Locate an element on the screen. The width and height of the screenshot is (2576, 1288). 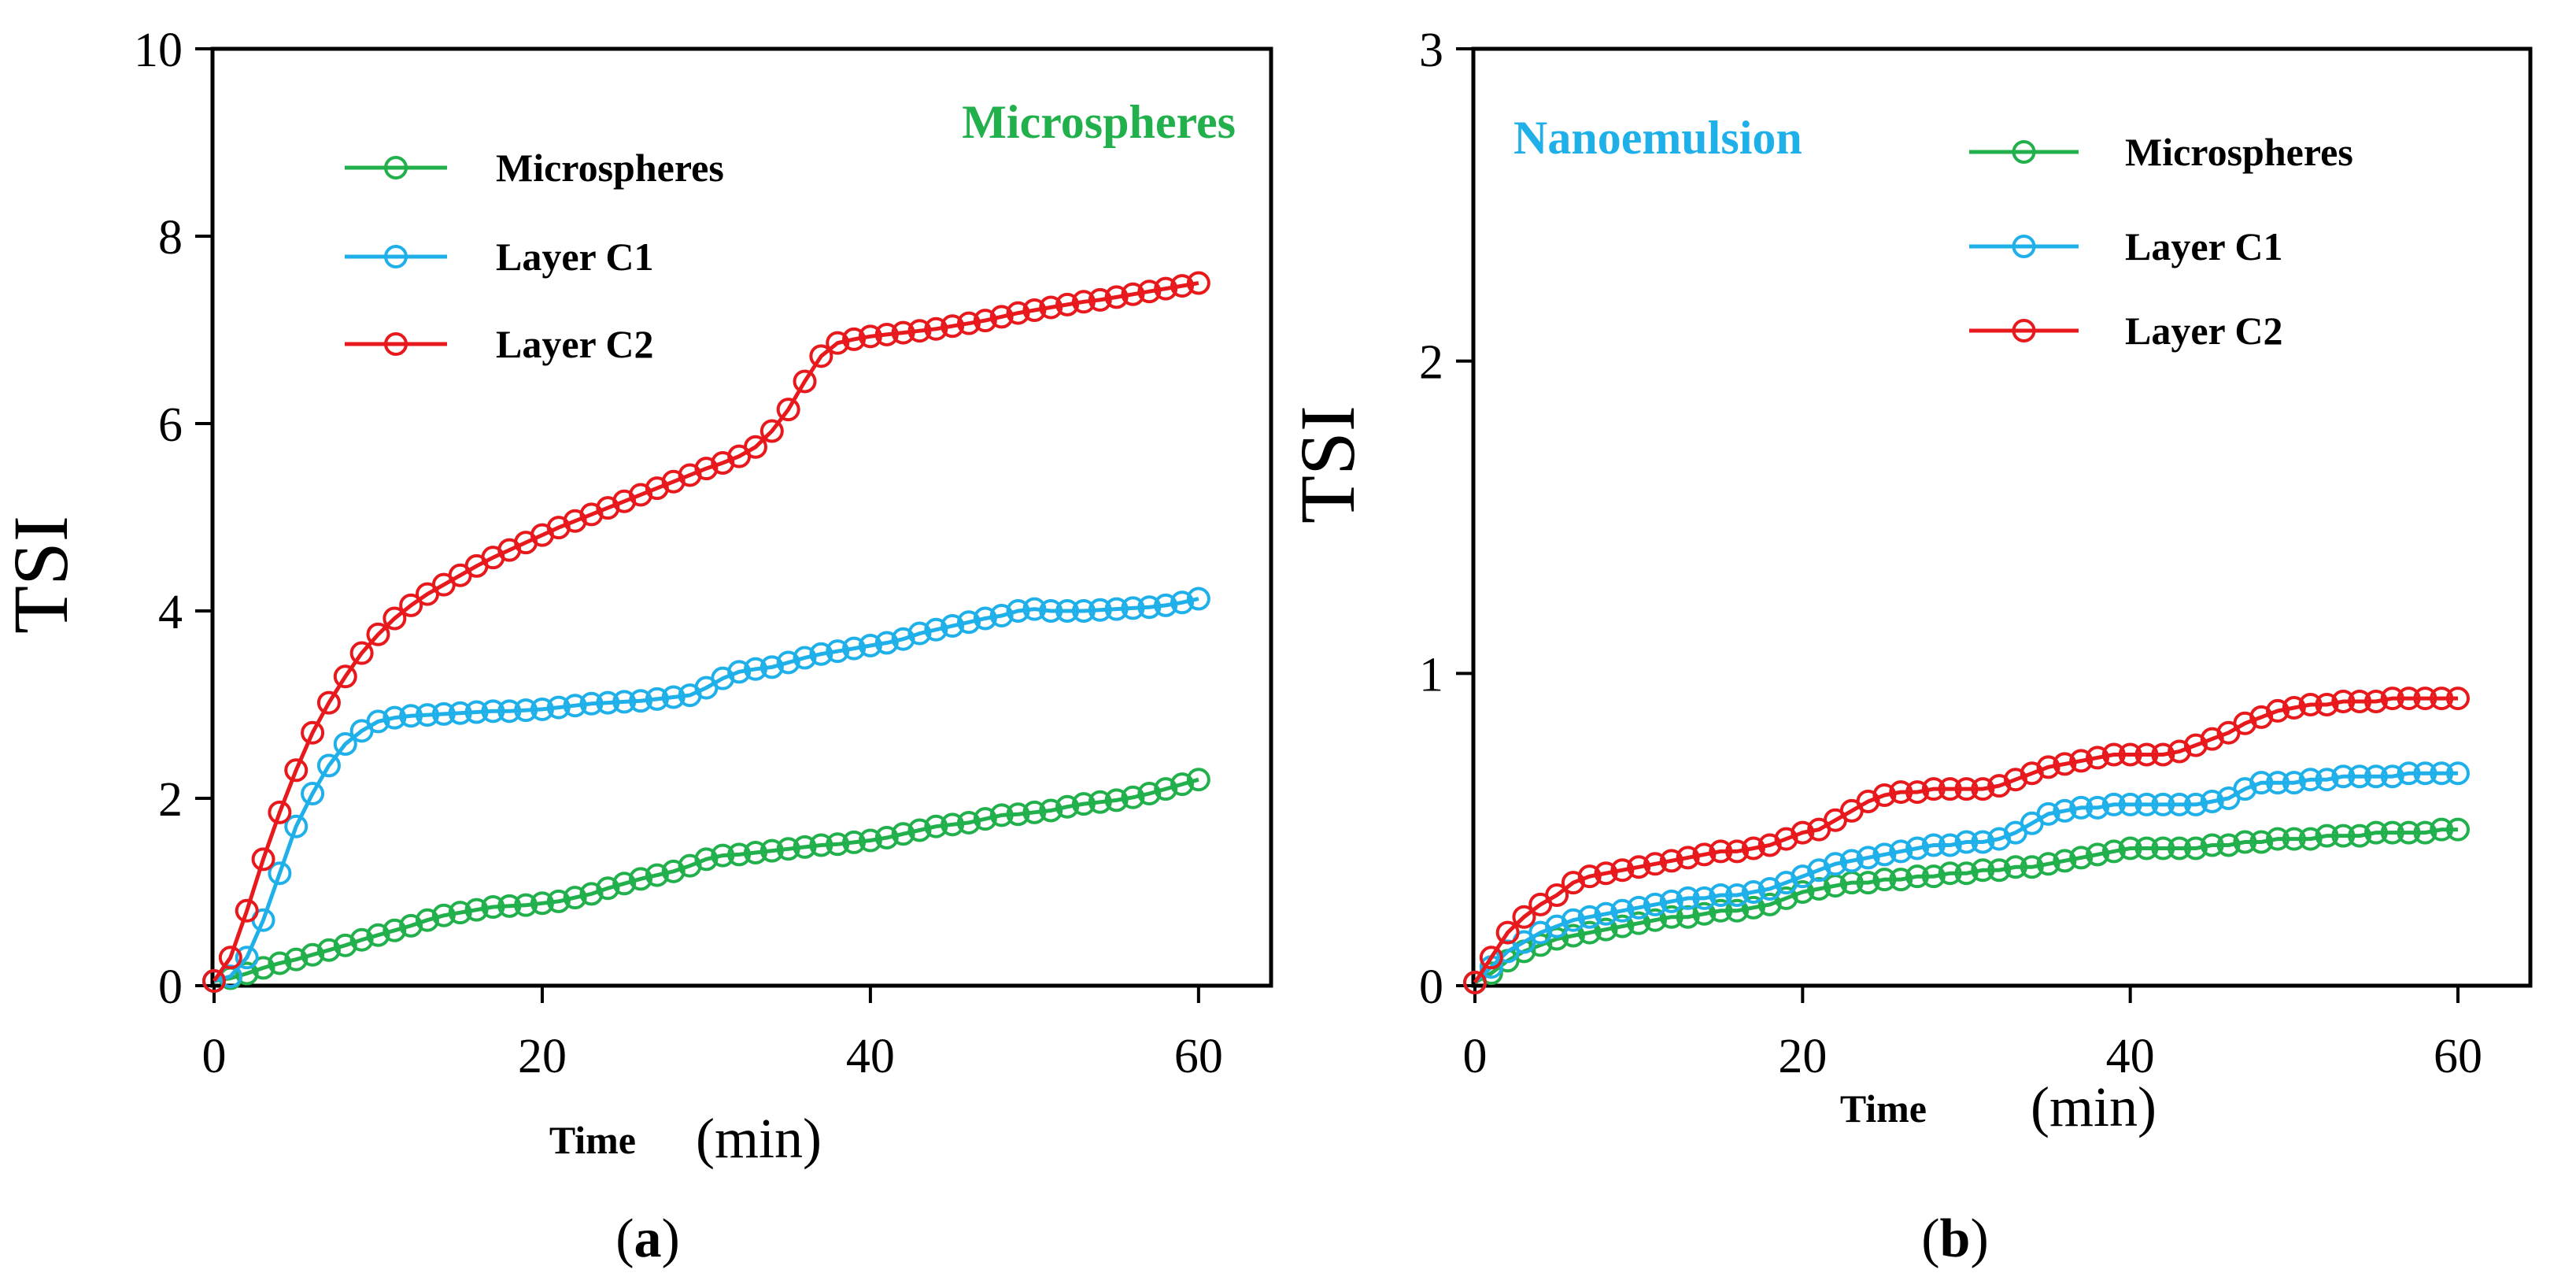
panel-label-letter: a is located at coordinates (648, 1238).